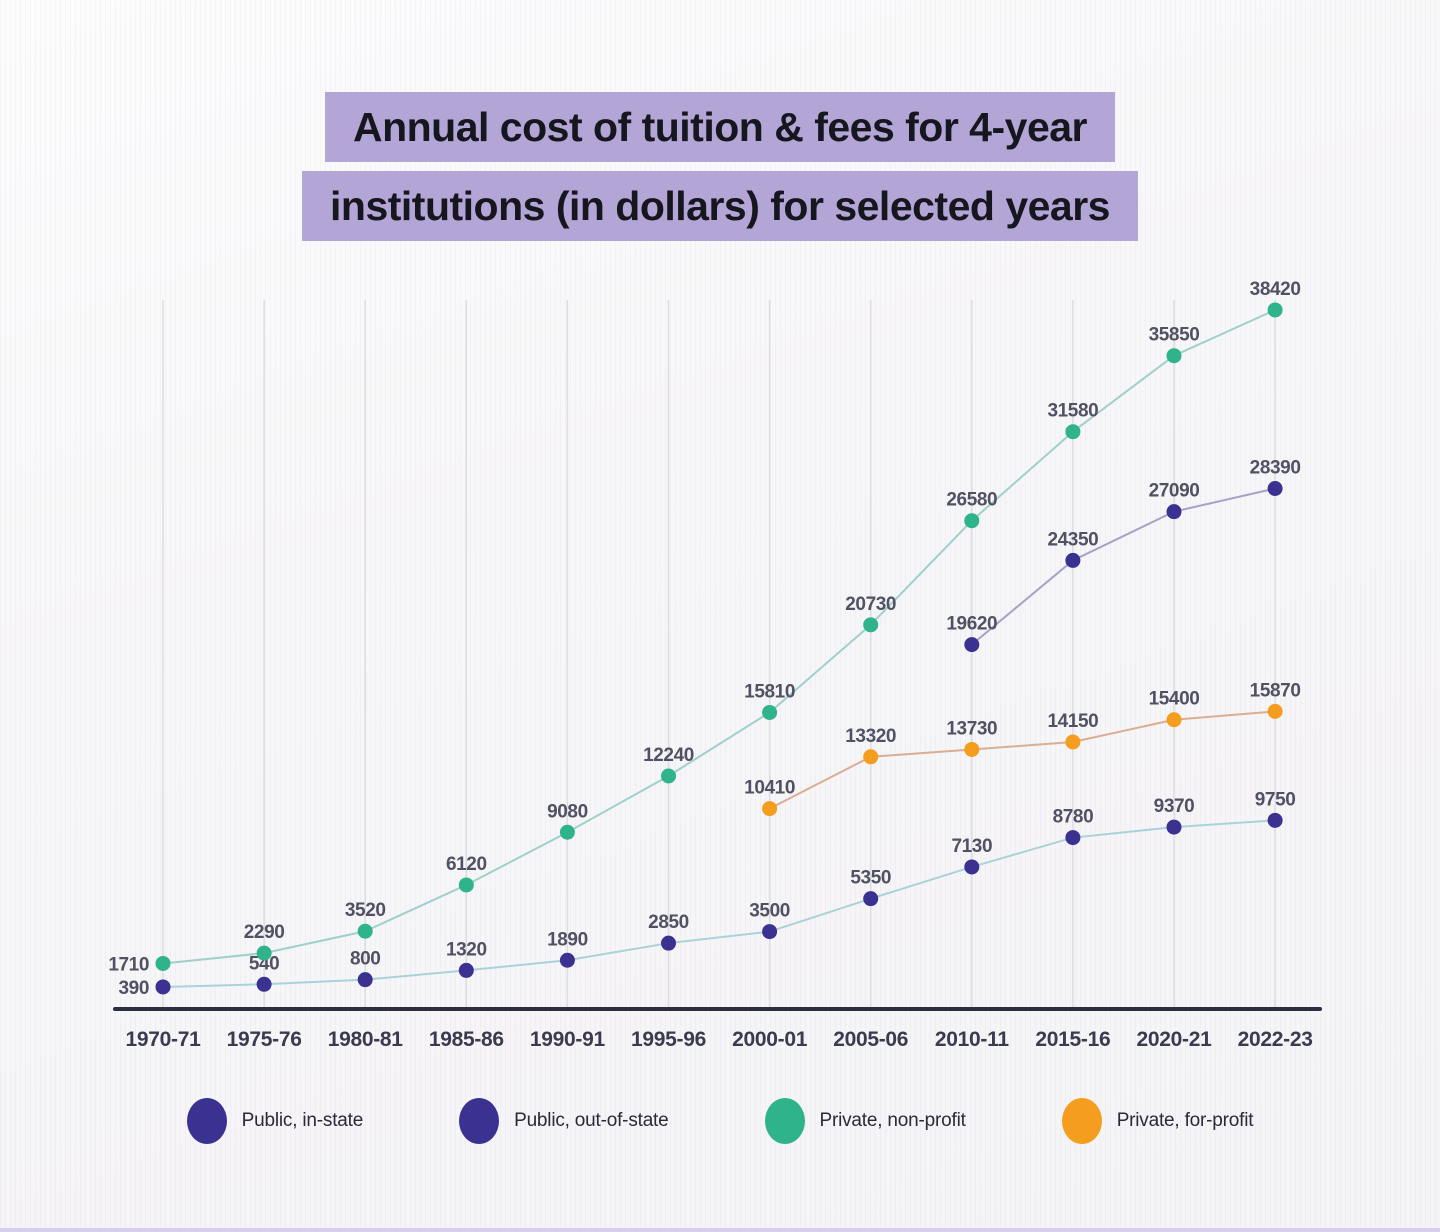 The image size is (1440, 1232). Describe the element at coordinates (1185, 1120) in the screenshot. I see `legend-label-private-for-profit: Private, for-profit` at that location.